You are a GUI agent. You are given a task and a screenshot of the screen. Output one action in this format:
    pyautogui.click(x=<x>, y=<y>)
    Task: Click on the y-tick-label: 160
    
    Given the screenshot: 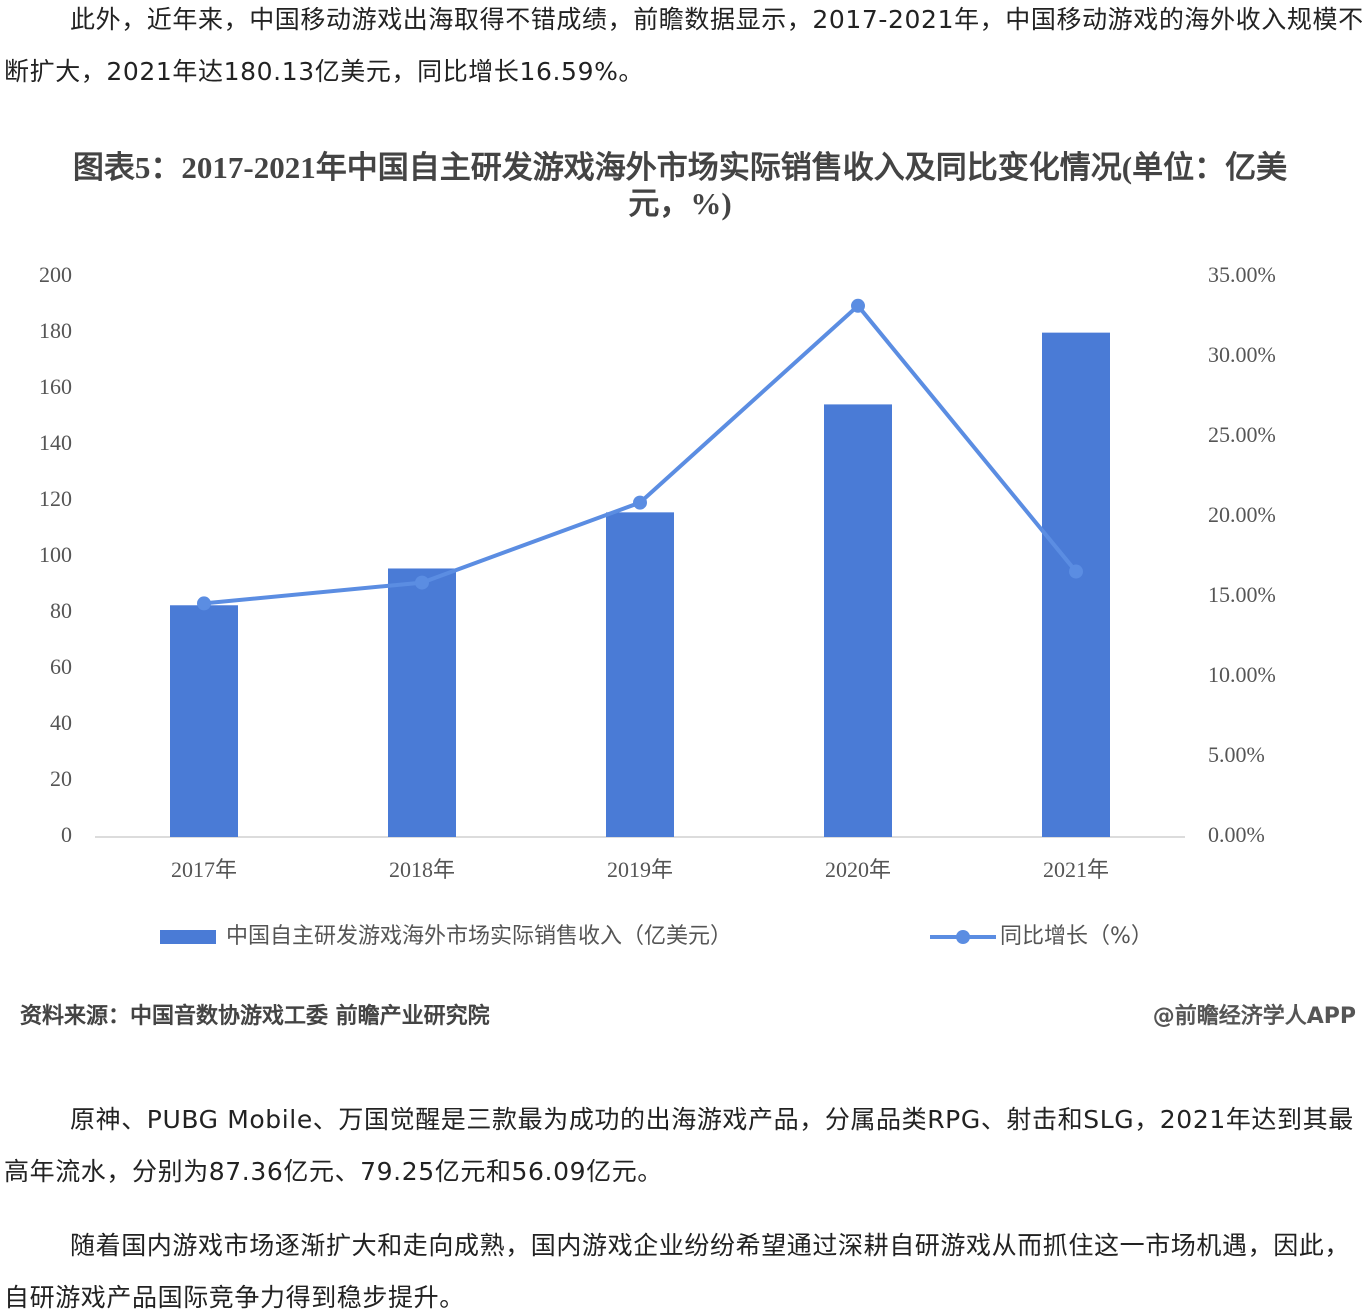 What is the action you would take?
    pyautogui.click(x=55, y=386)
    